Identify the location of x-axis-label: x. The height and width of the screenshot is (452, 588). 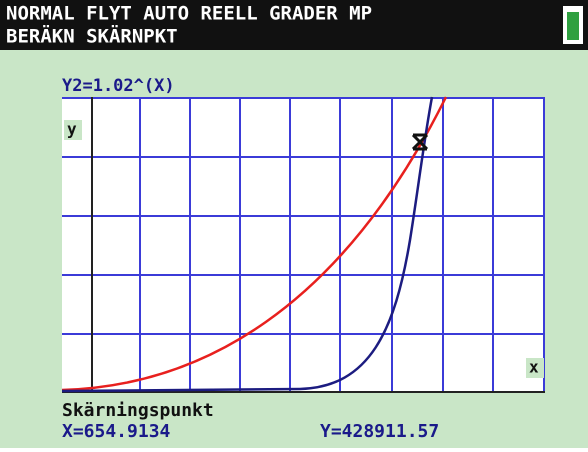
(534, 367).